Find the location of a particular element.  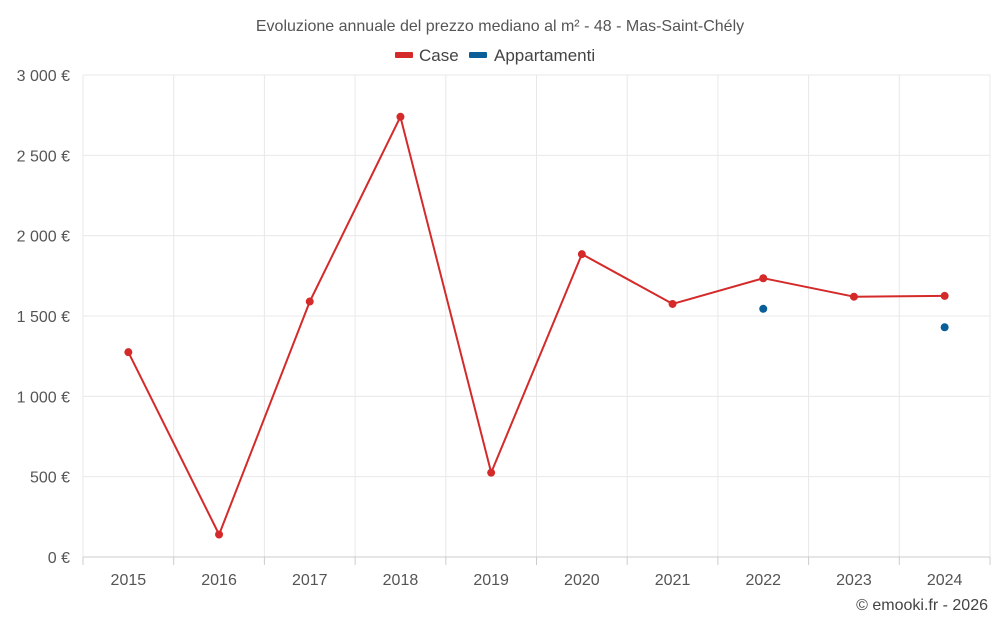

legend-label-case: Case is located at coordinates (439, 55).